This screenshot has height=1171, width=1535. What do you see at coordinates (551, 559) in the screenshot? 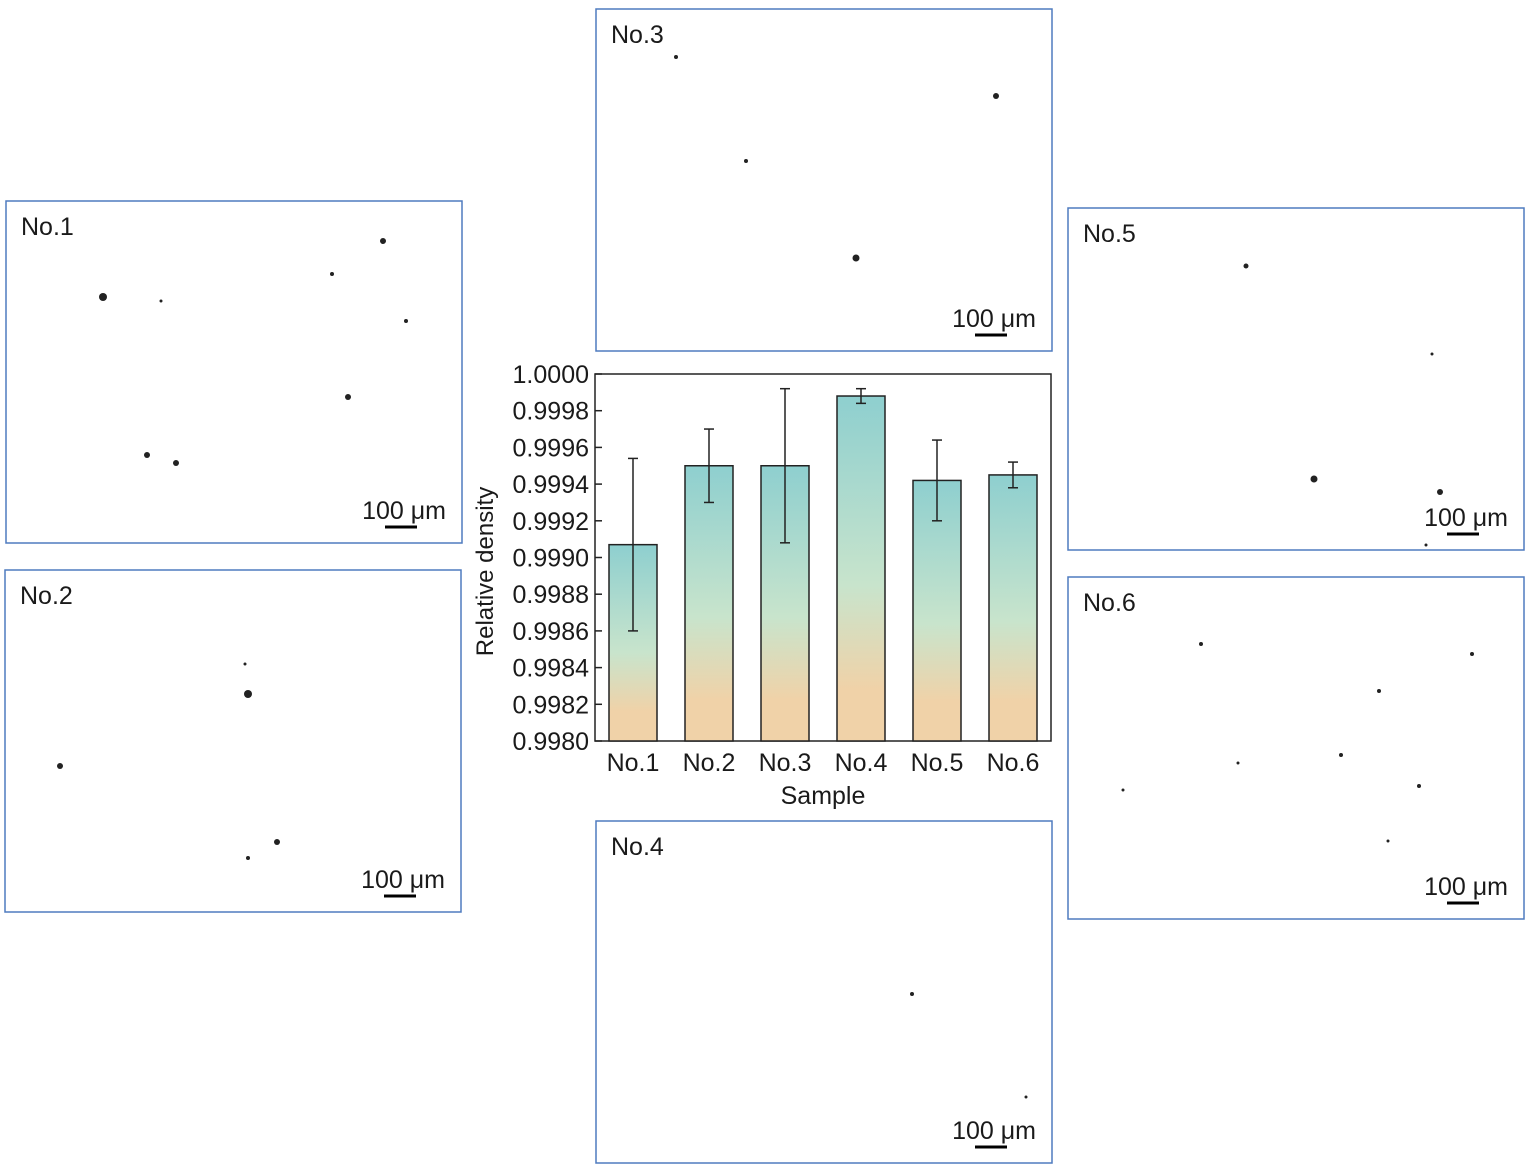
I see `y-tick-label: 0.9990` at bounding box center [551, 559].